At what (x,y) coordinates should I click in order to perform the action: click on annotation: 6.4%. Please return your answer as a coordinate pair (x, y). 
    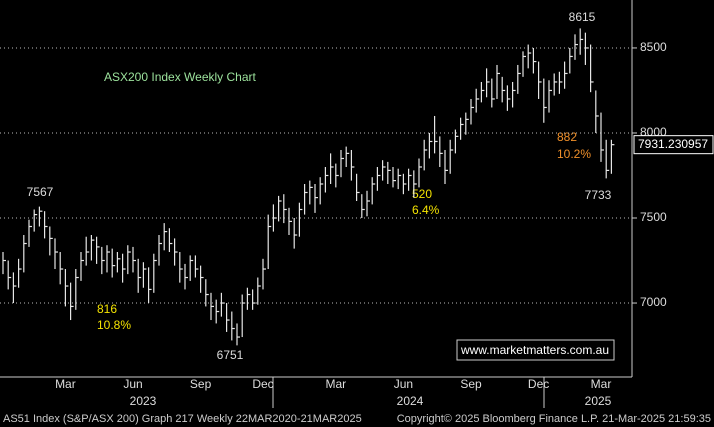
    Looking at the image, I should click on (426, 210).